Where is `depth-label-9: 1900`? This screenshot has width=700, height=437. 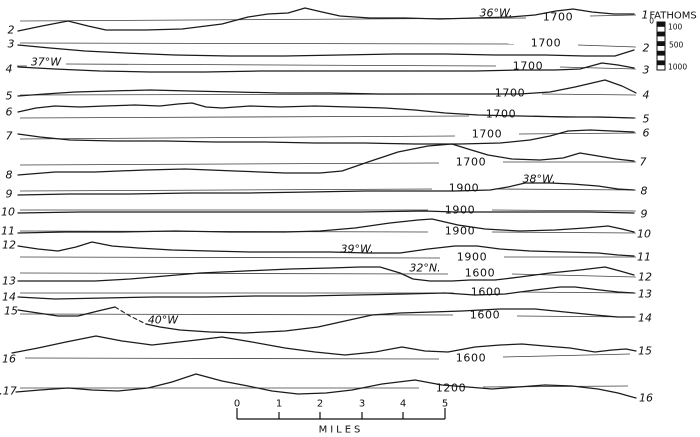 depth-label-9: 1900 is located at coordinates (460, 210).